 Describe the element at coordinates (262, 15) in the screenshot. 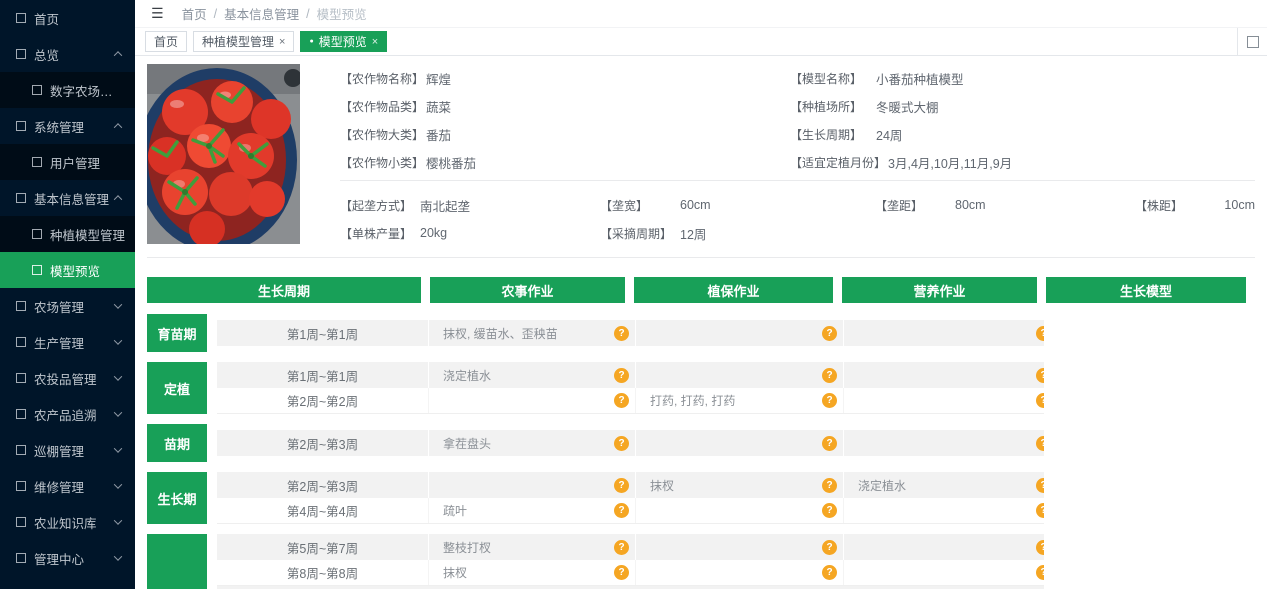

I see `breadcrumb-basic-info: 基本信息管理` at that location.